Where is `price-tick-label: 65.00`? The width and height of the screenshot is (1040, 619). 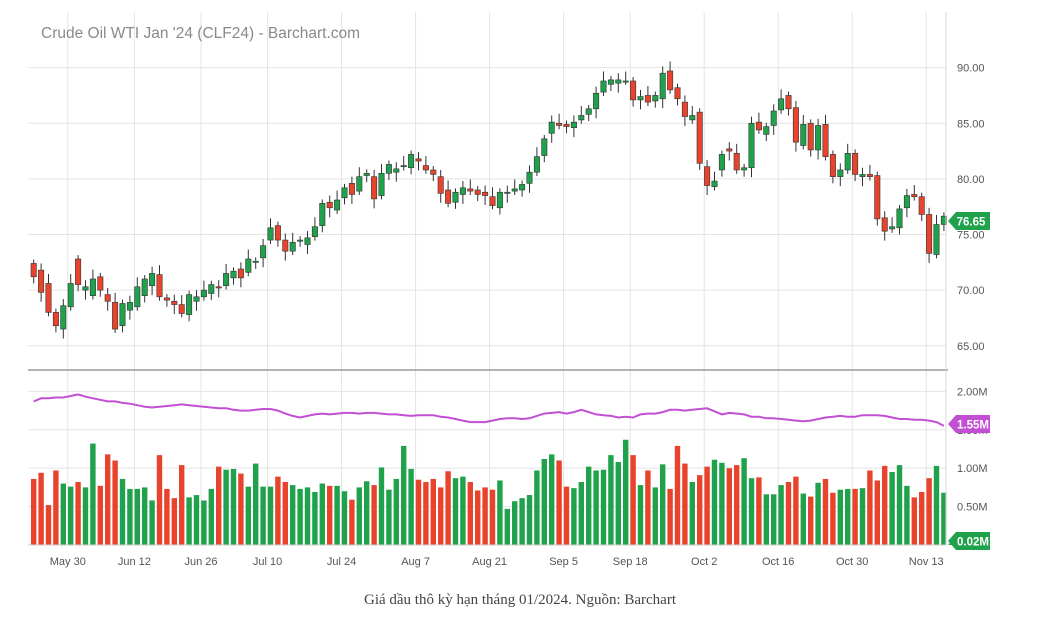
price-tick-label: 65.00 is located at coordinates (971, 347).